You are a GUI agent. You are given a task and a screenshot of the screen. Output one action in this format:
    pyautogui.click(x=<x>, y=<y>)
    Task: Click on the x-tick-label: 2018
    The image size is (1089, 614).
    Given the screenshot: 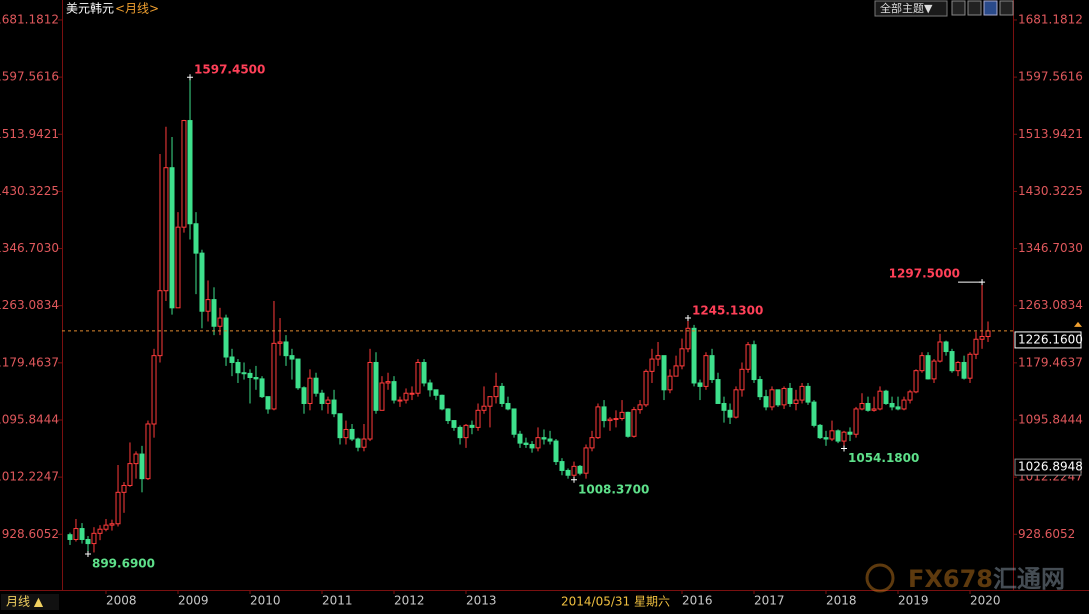 What is the action you would take?
    pyautogui.click(x=841, y=601)
    